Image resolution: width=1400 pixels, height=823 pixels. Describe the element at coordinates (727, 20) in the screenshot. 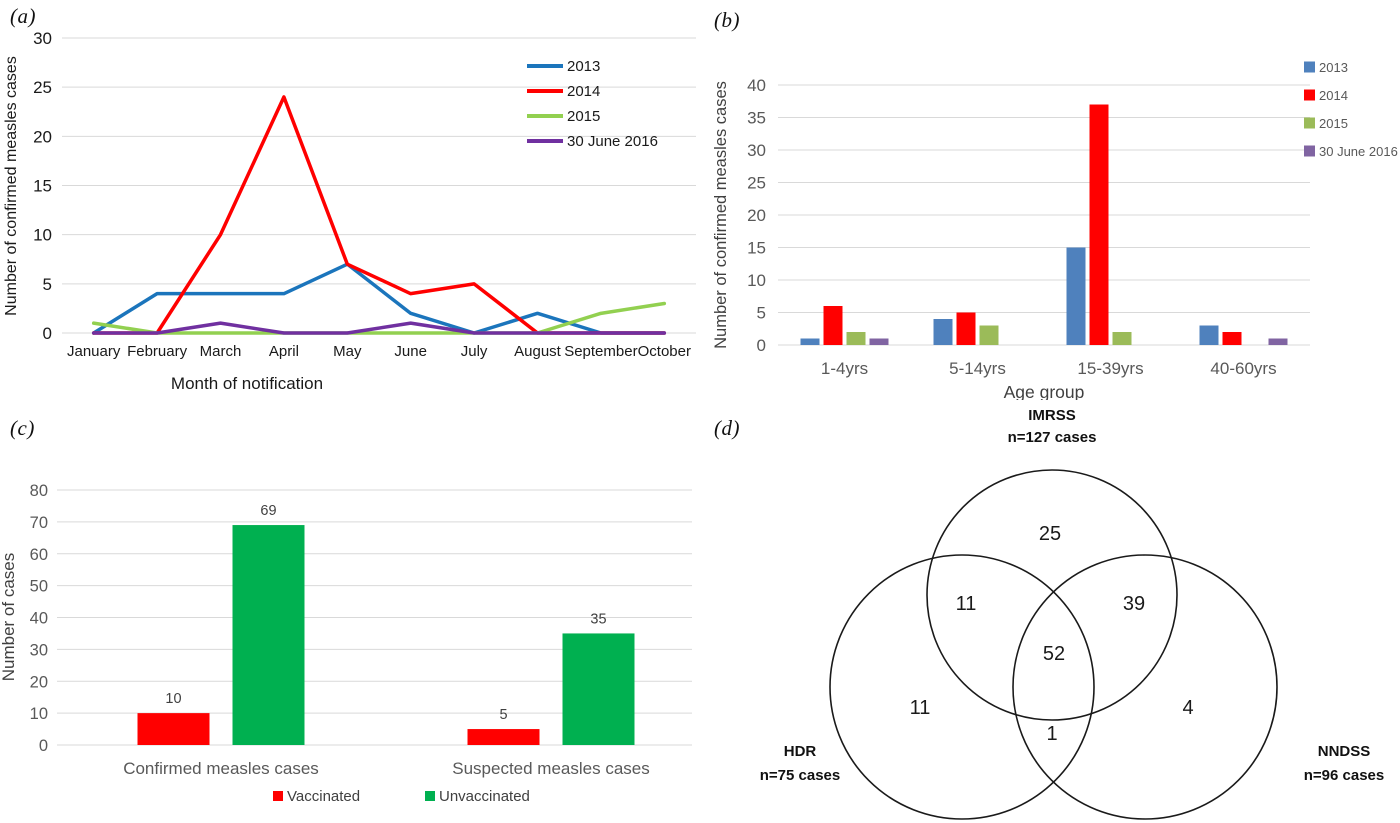

I see `panel-b-label: (b)` at that location.